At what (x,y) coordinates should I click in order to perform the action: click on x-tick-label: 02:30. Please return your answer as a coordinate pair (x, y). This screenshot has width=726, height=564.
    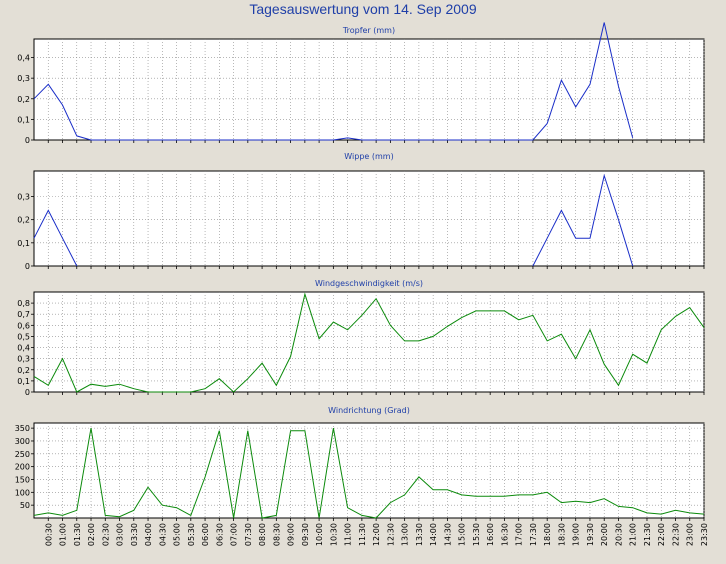
    Looking at the image, I should click on (105, 534).